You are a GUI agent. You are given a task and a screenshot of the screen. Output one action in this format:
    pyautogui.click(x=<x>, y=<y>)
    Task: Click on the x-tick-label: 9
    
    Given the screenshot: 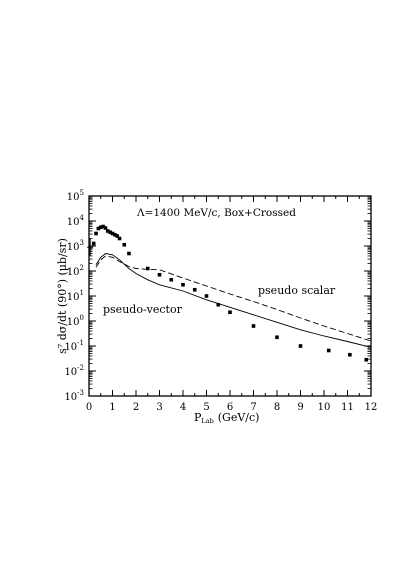 What is the action you would take?
    pyautogui.click(x=300, y=407)
    